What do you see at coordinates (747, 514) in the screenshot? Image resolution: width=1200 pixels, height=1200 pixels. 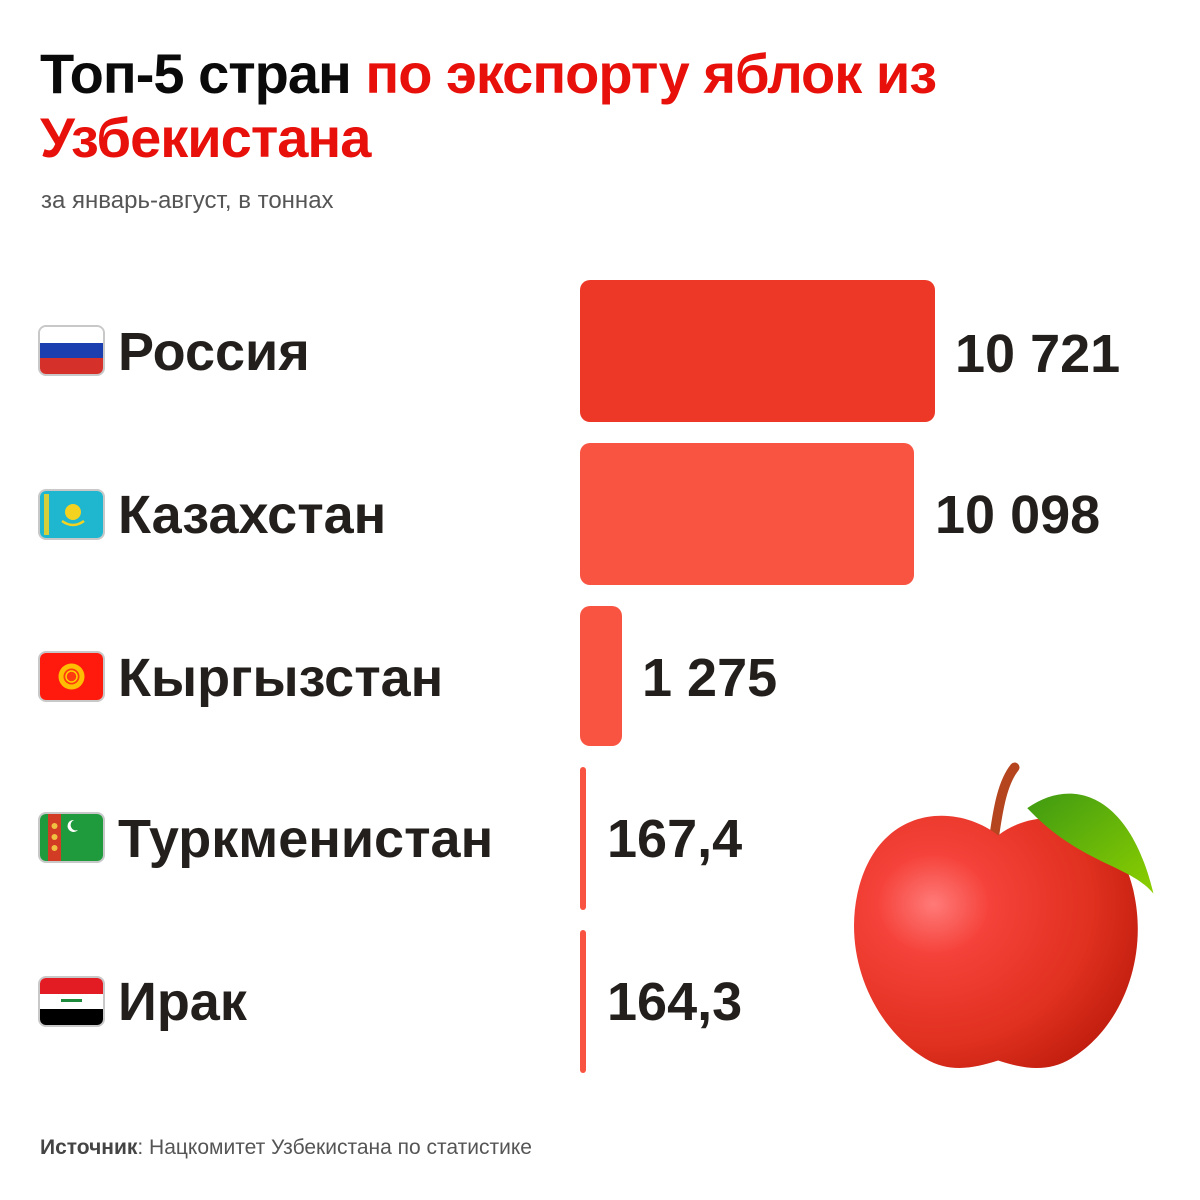 I see `bar-kazakhstan` at bounding box center [747, 514].